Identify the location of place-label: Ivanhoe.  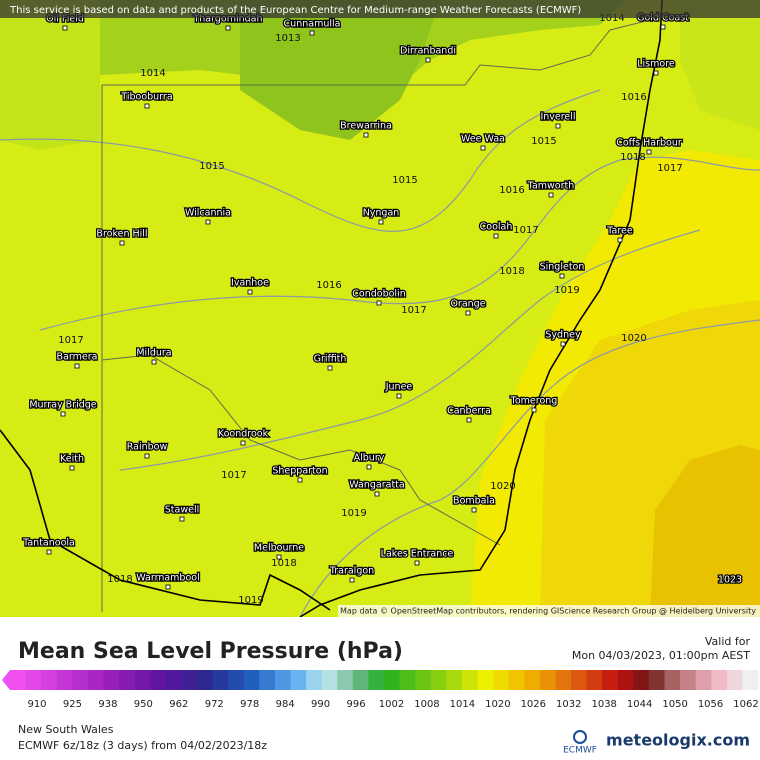
(250, 283).